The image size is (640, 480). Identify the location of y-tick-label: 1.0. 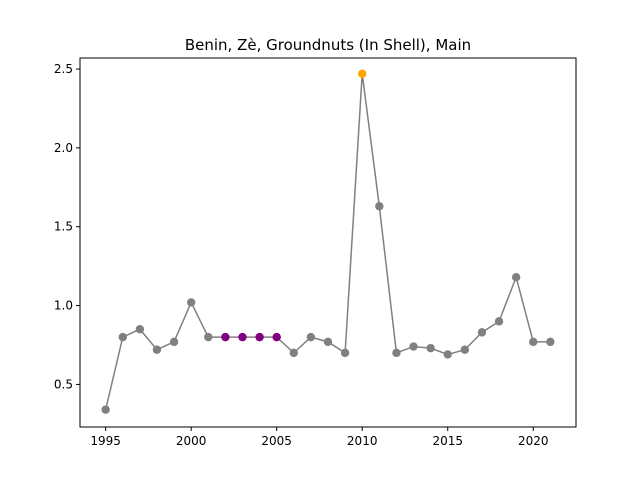
(63, 306).